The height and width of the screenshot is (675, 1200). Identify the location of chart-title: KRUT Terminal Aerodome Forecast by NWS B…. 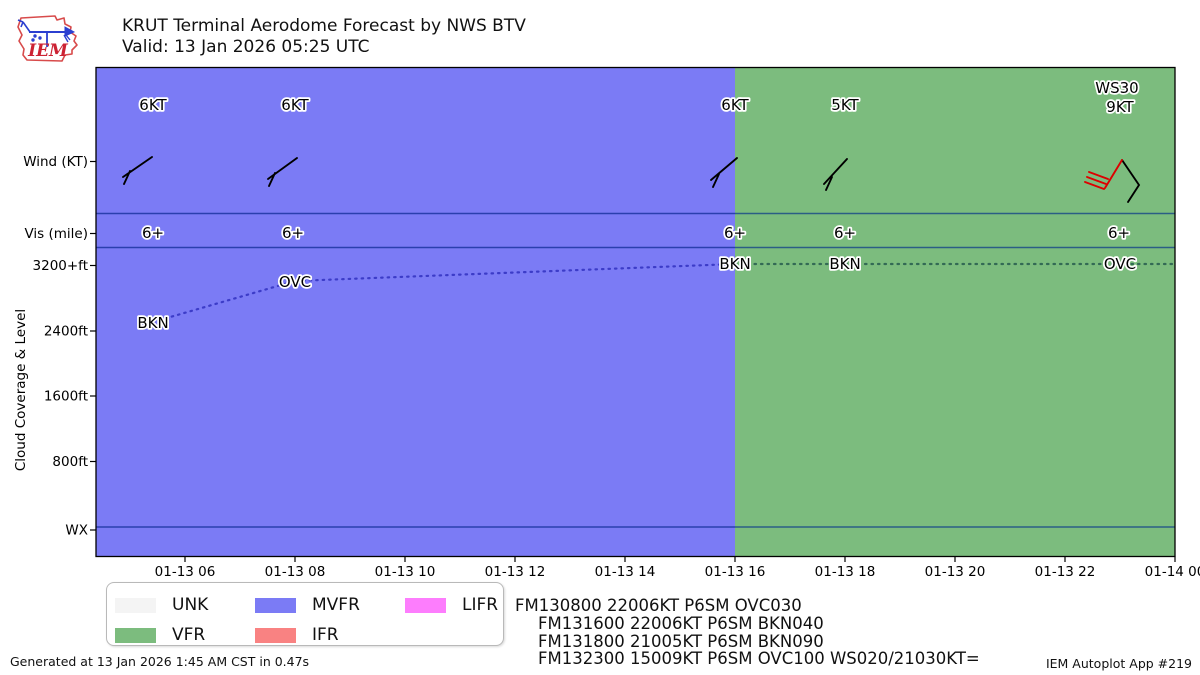
(324, 26).